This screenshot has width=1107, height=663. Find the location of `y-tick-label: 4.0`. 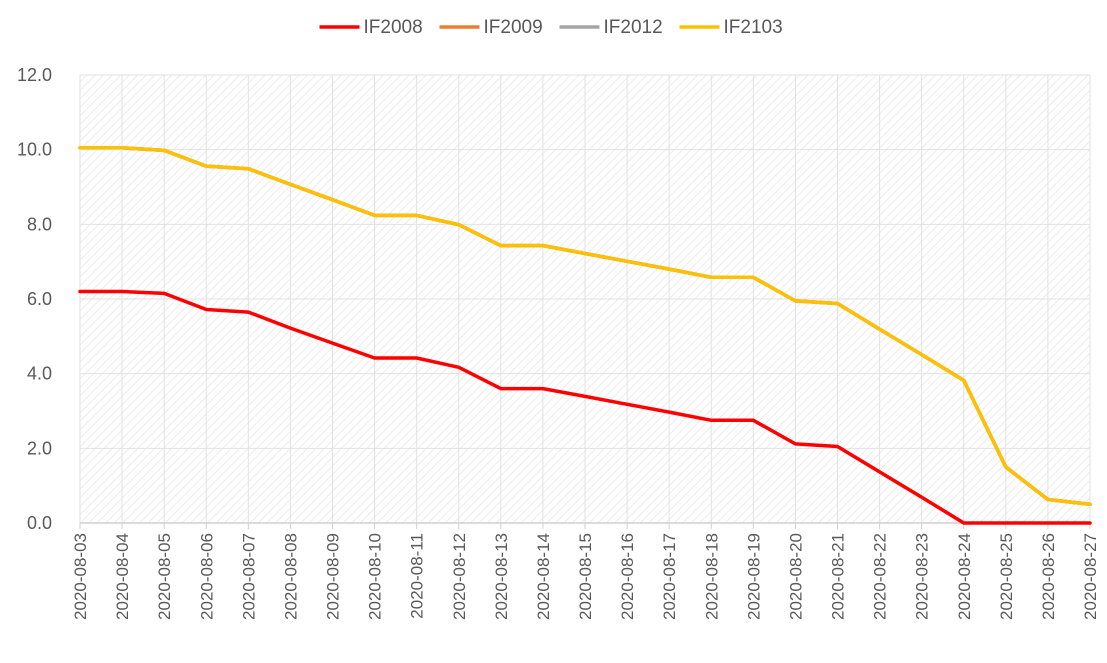

y-tick-label: 4.0 is located at coordinates (39, 374).